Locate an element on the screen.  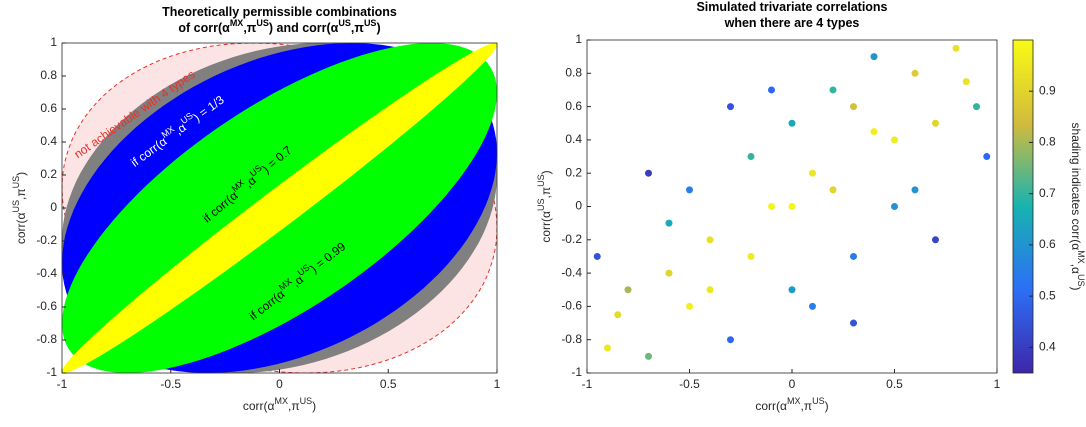
y-tick-label: 0.4 is located at coordinates (573, 139).